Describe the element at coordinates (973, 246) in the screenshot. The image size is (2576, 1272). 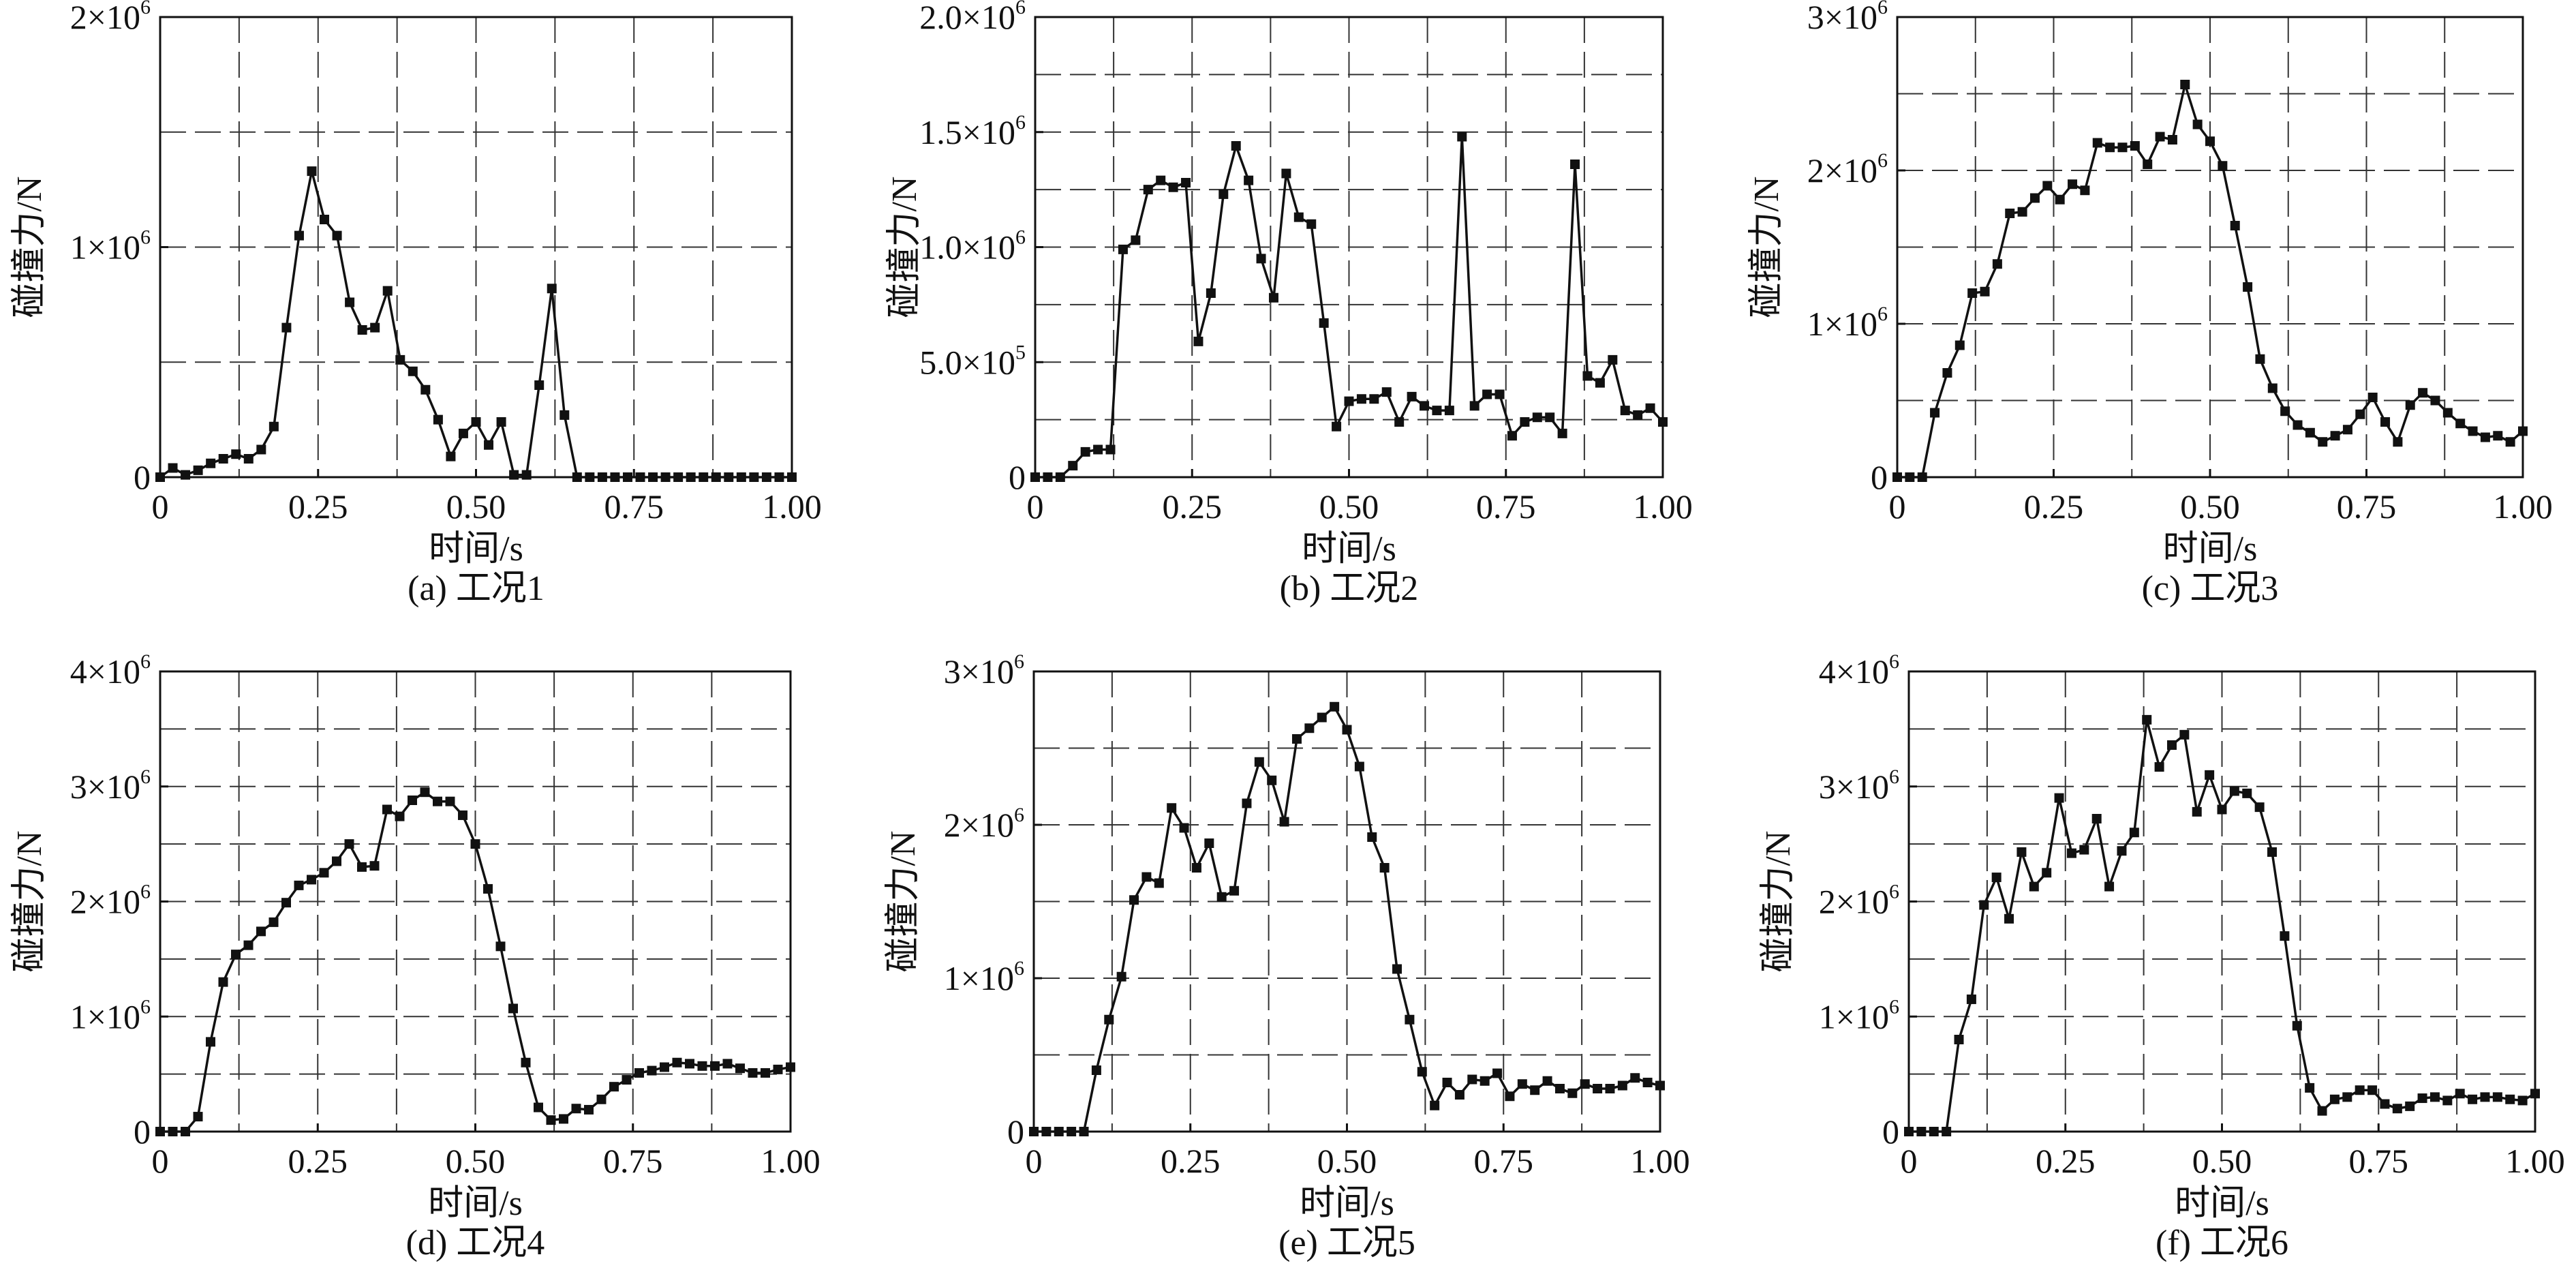
I see `y-tick-label: 1.0×10⁶` at that location.